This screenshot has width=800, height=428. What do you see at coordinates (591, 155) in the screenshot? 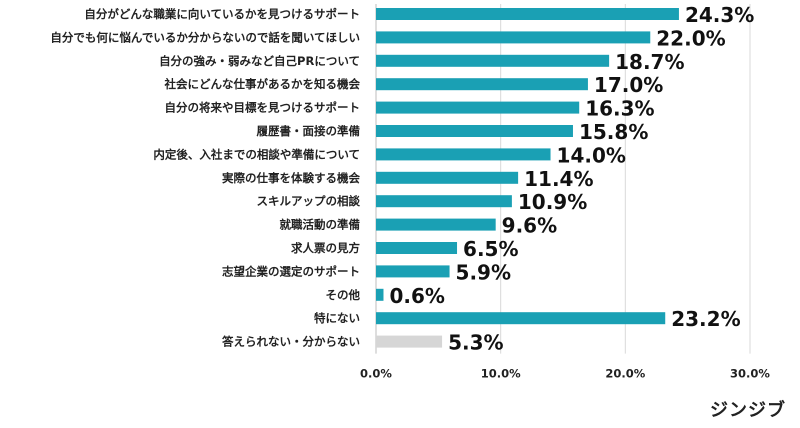
I see `value-label-6: 14.0%` at bounding box center [591, 155].